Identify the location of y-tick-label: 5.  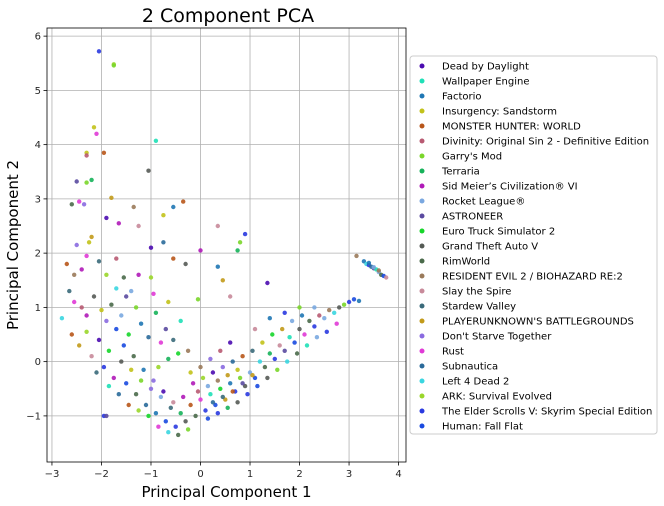
(38, 91).